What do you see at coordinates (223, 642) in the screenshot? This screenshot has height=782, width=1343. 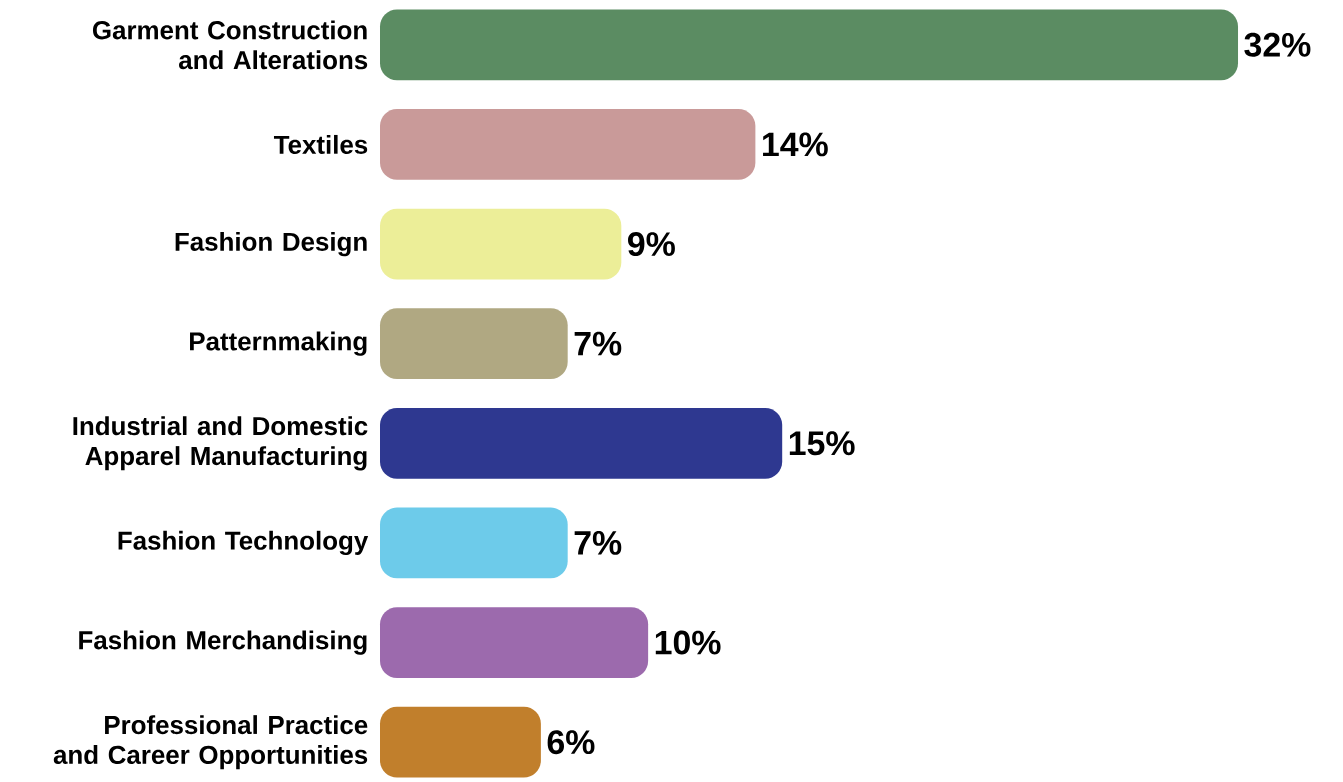 I see `y-tick-label: Fashion Merchandising` at bounding box center [223, 642].